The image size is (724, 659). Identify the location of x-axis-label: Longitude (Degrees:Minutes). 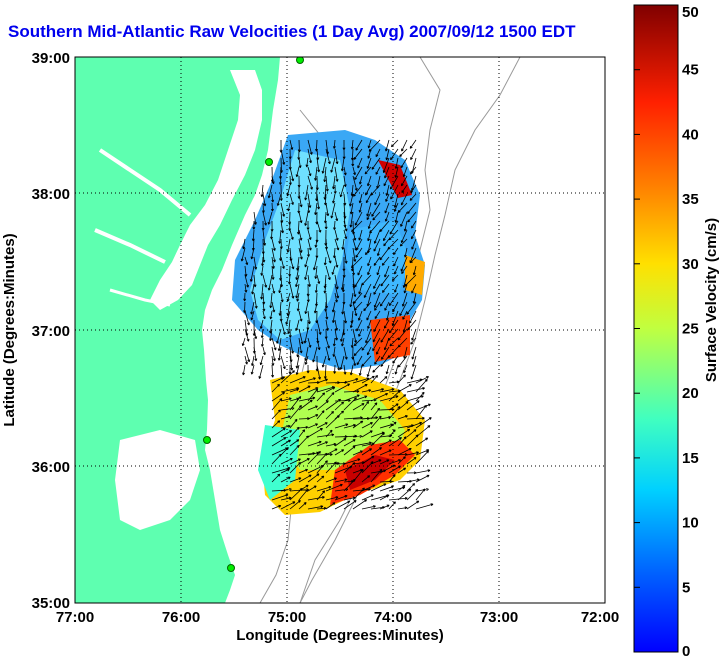
(340, 635).